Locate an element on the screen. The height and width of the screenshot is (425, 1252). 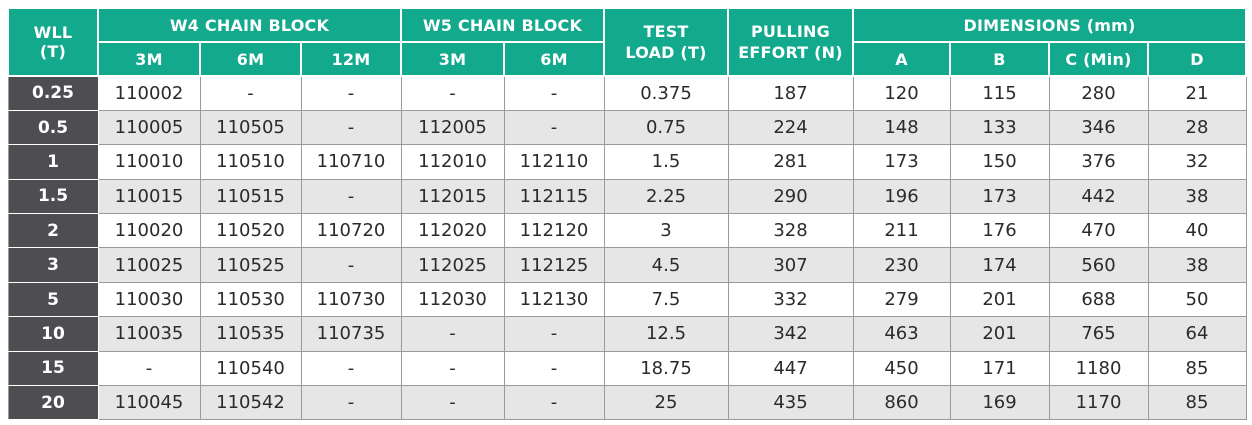
cell-wll: 0.5 is located at coordinates (53, 127).